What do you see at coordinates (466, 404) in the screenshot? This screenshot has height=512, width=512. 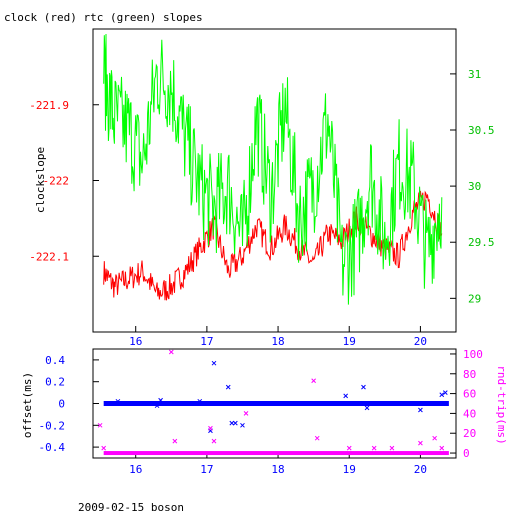 I see `bottom-right-axis: 100 80 60 40 20 0` at bounding box center [466, 404].